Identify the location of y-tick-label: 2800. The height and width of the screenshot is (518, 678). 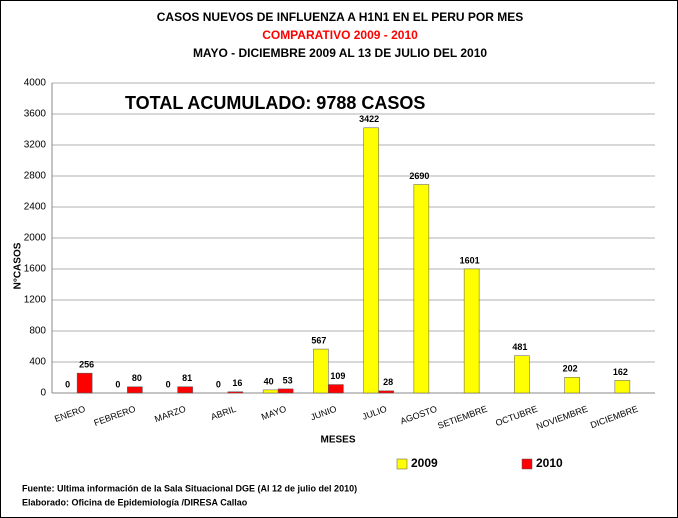
(35, 176).